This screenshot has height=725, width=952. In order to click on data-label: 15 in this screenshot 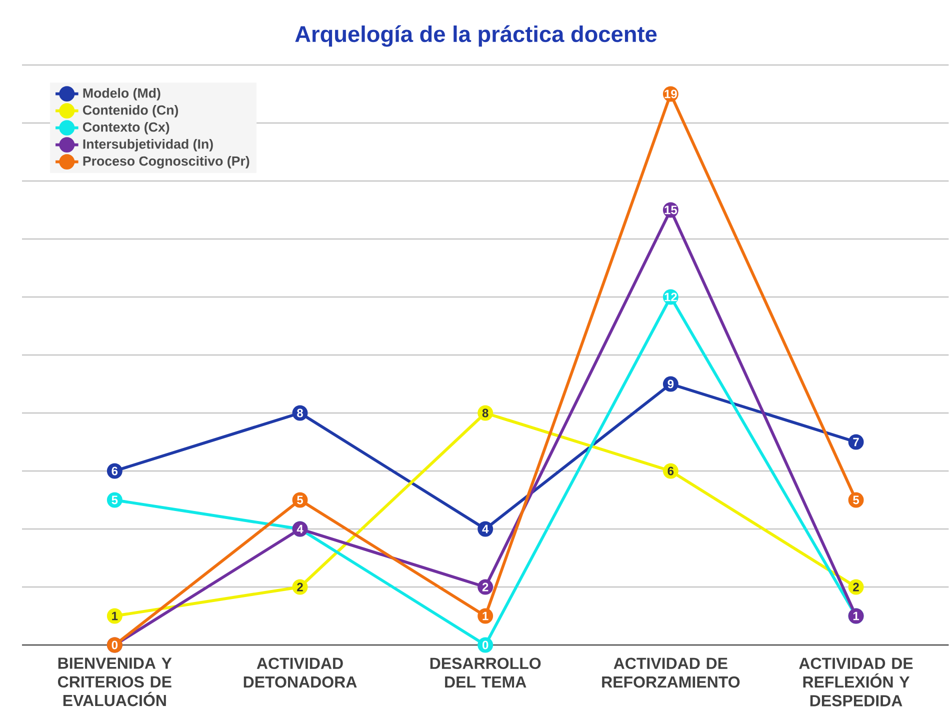, I will do `click(671, 210)`.